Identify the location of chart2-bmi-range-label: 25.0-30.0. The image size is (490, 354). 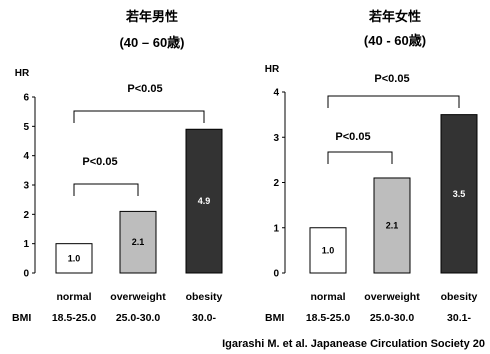
(392, 318).